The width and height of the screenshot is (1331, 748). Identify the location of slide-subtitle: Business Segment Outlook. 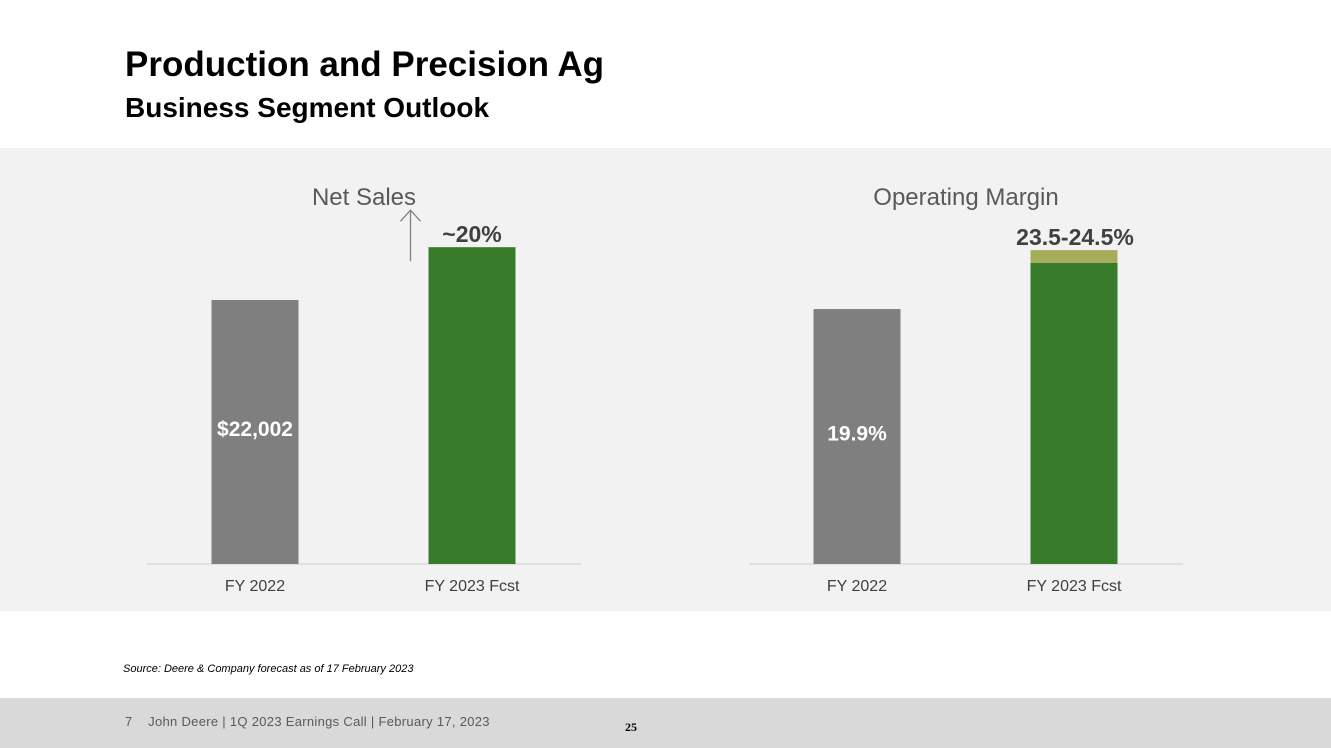
(307, 107).